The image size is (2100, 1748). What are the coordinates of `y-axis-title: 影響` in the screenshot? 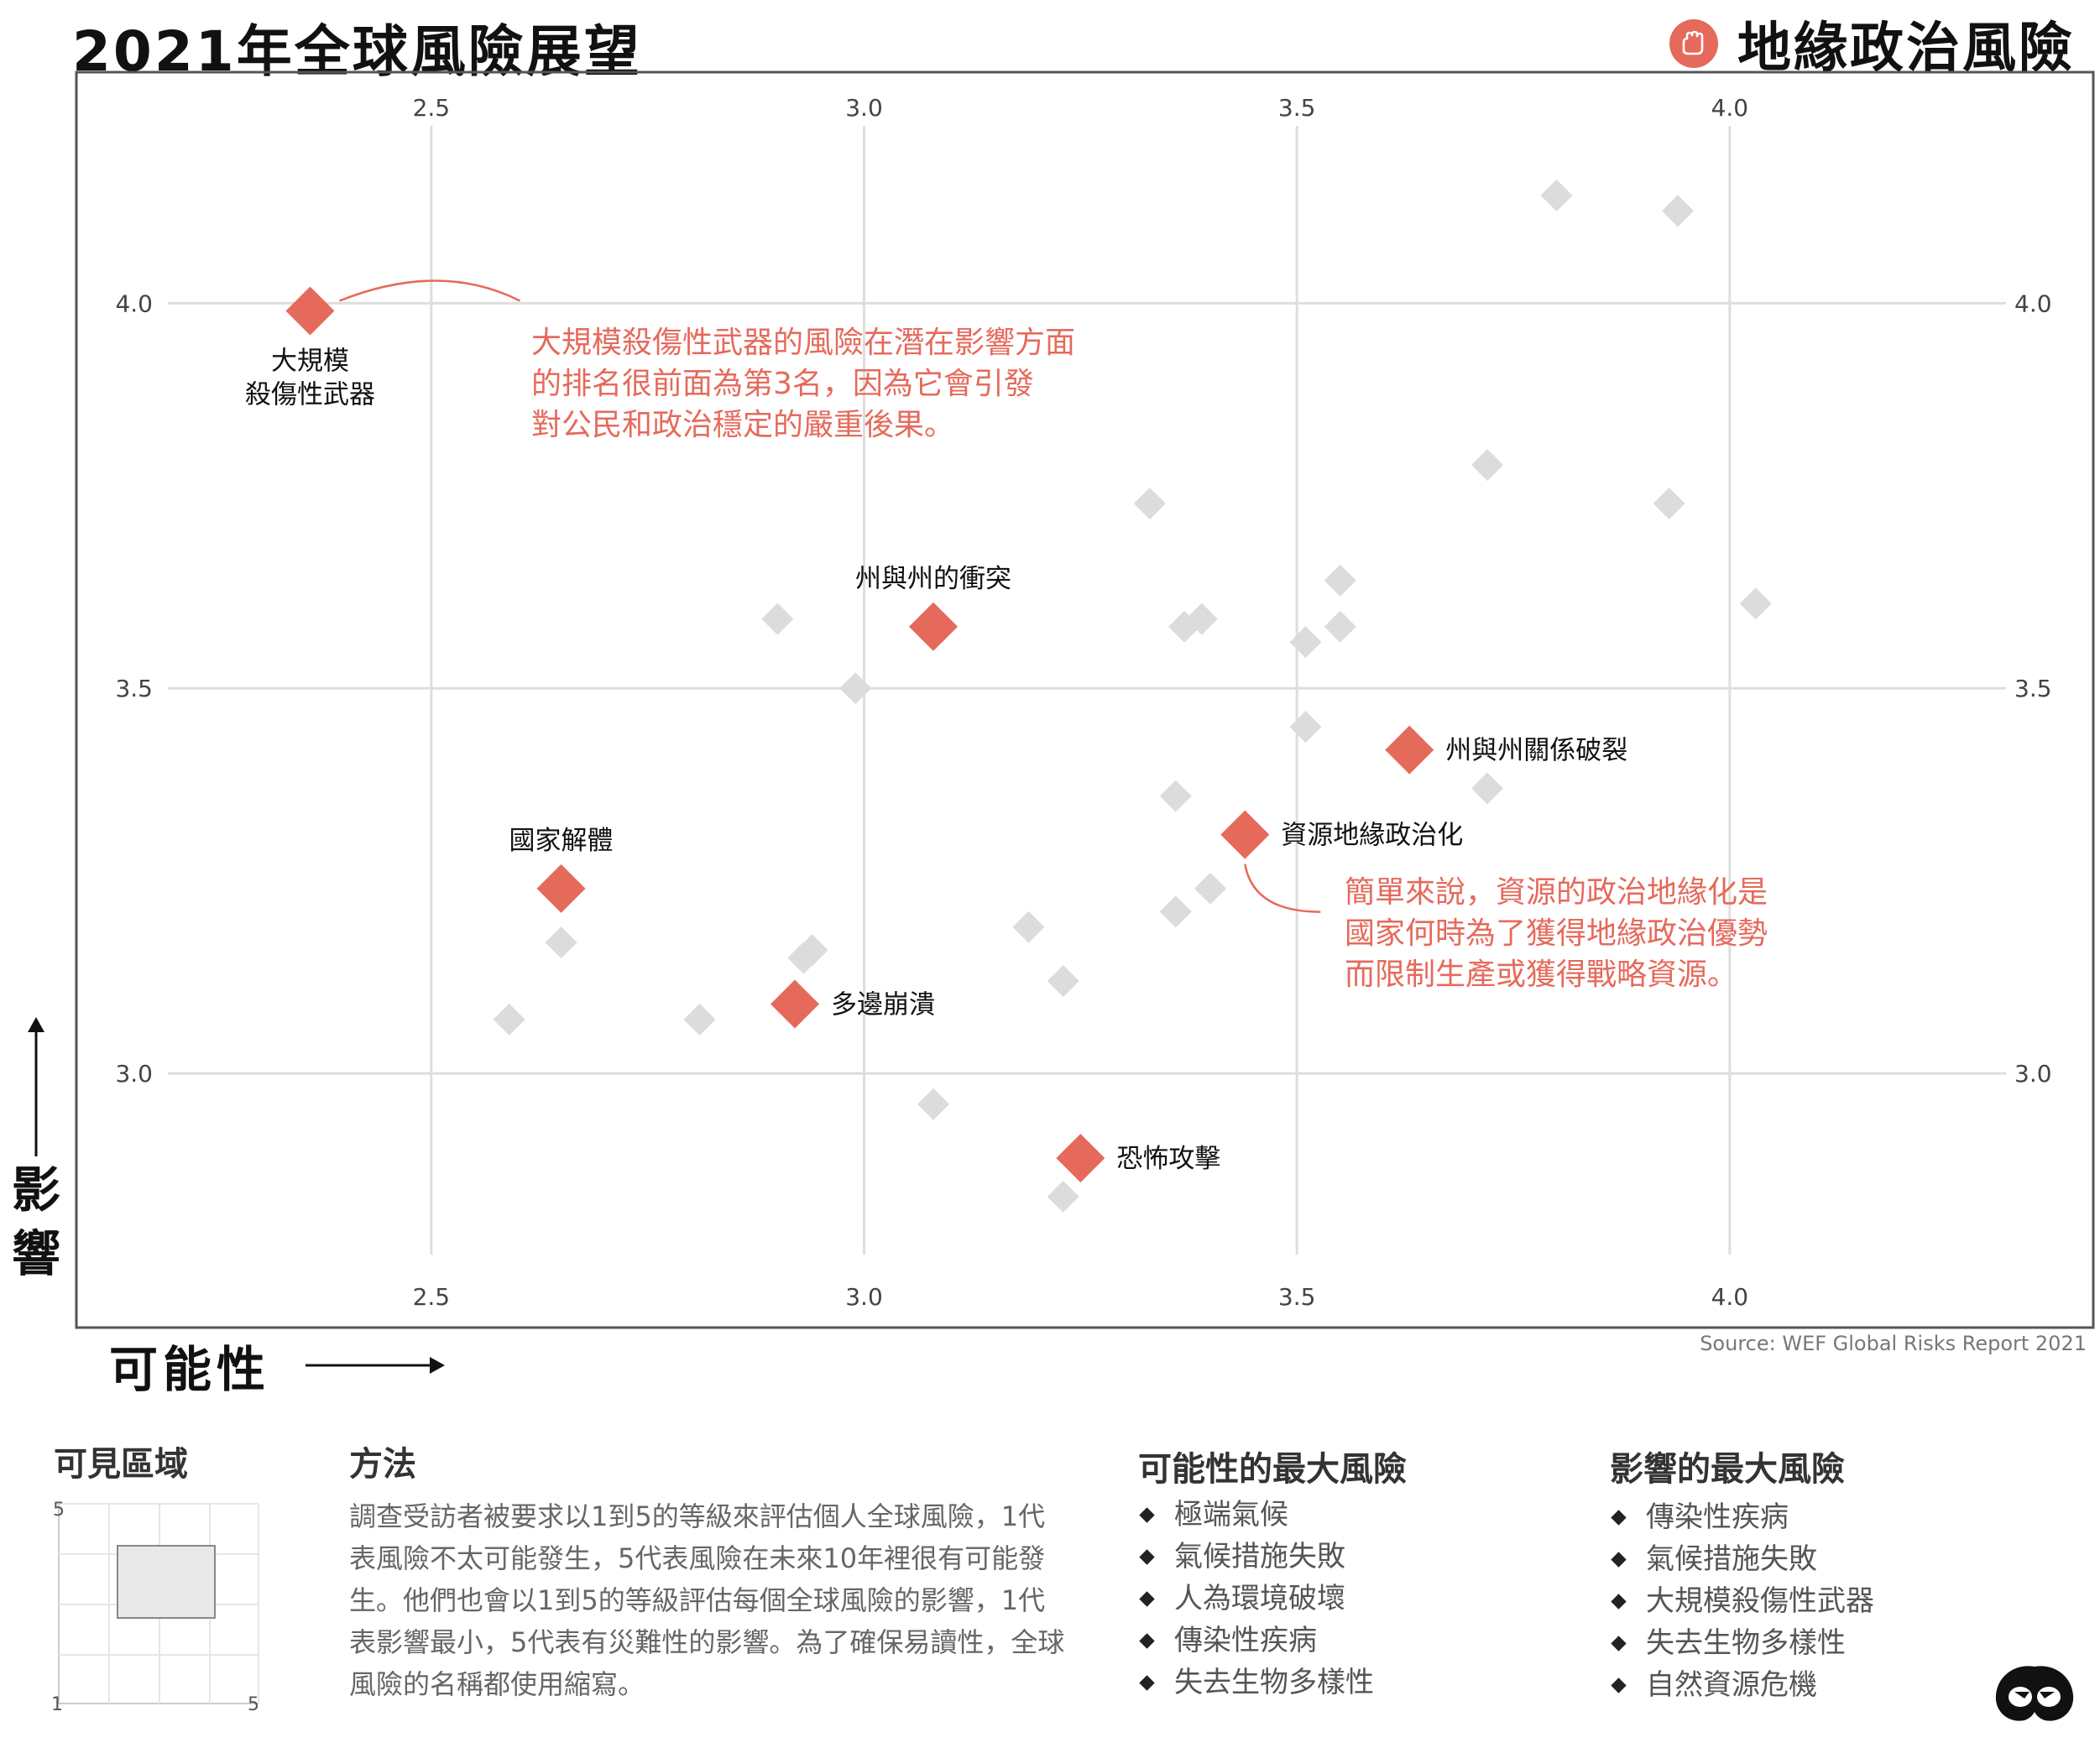 It's located at (36, 1150).